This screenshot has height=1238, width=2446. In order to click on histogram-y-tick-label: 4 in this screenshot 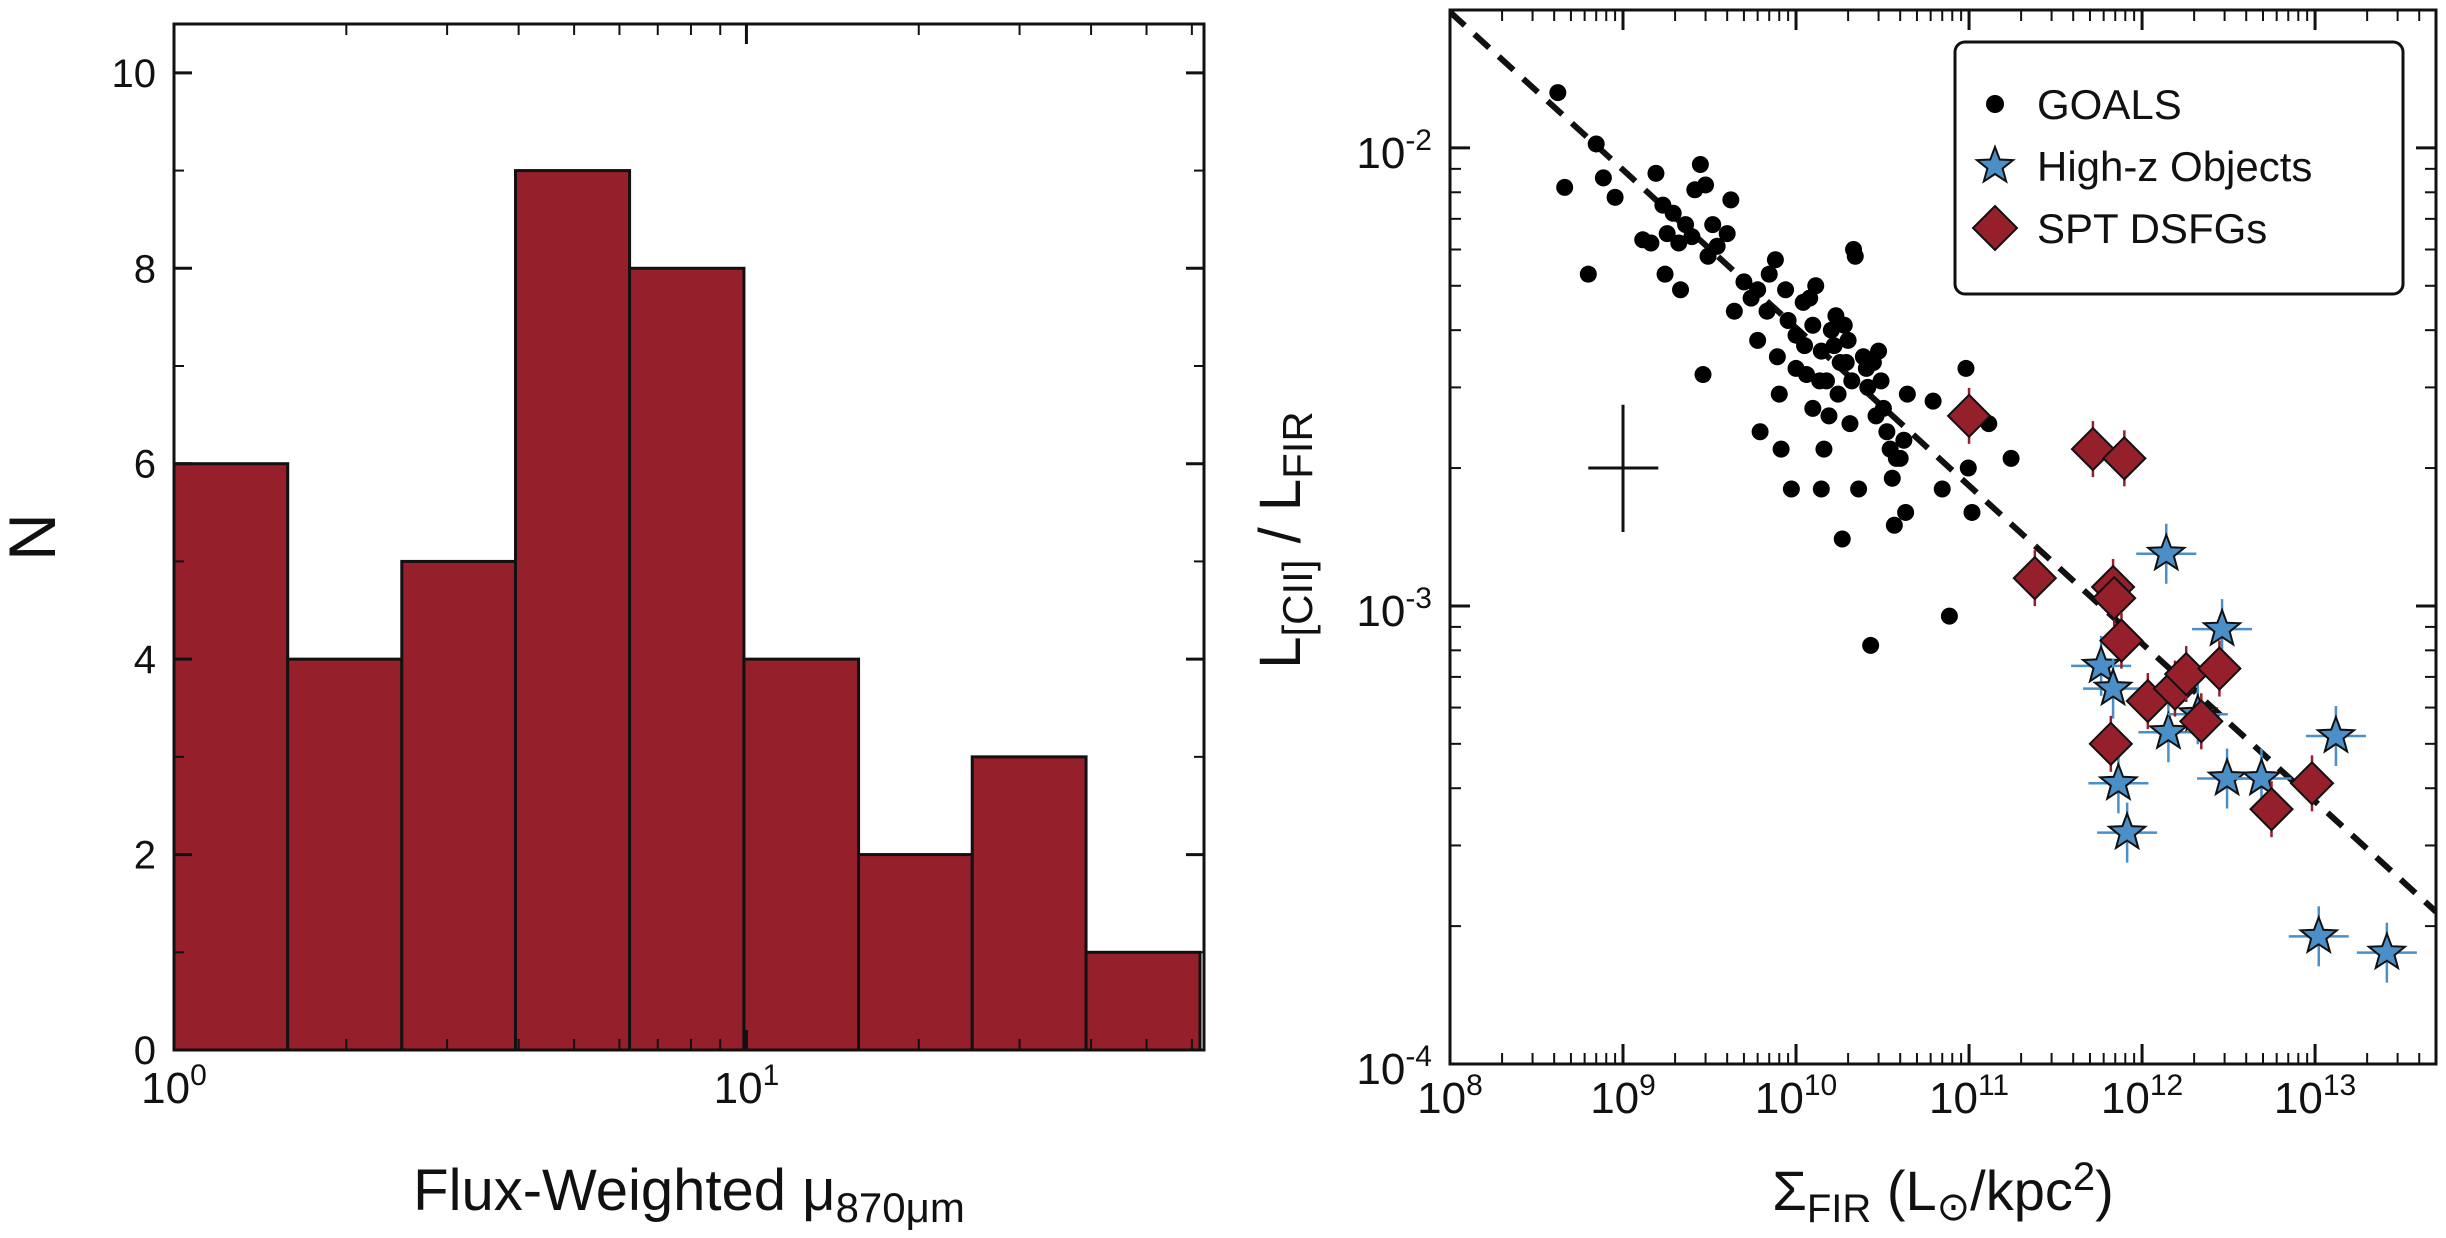, I will do `click(145, 660)`.